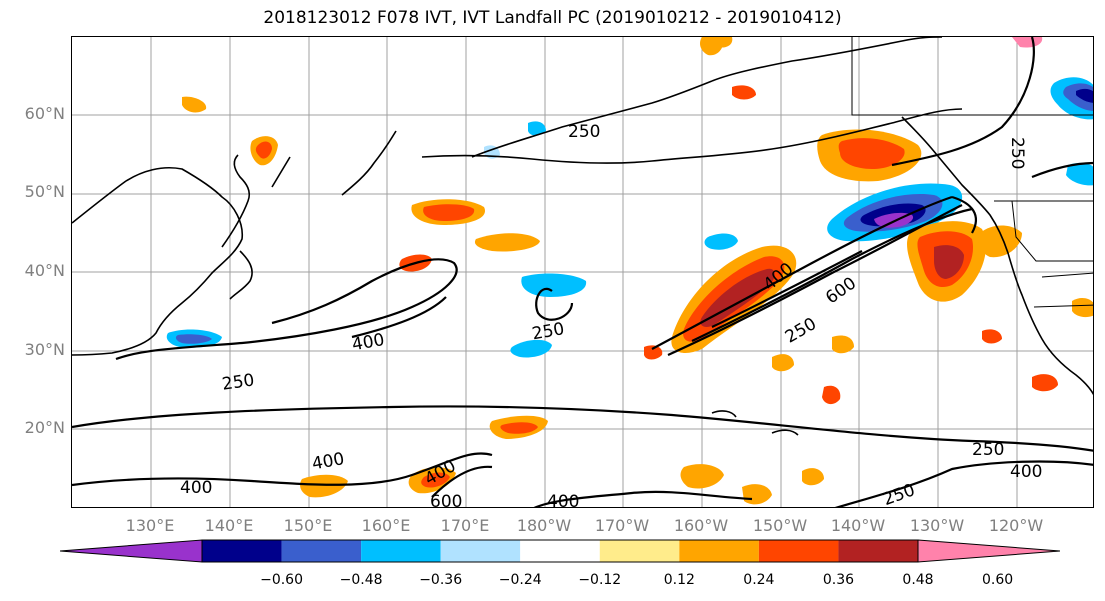 The width and height of the screenshot is (1105, 601). I want to click on colorbar-tick-label: −0.24, so click(520, 580).